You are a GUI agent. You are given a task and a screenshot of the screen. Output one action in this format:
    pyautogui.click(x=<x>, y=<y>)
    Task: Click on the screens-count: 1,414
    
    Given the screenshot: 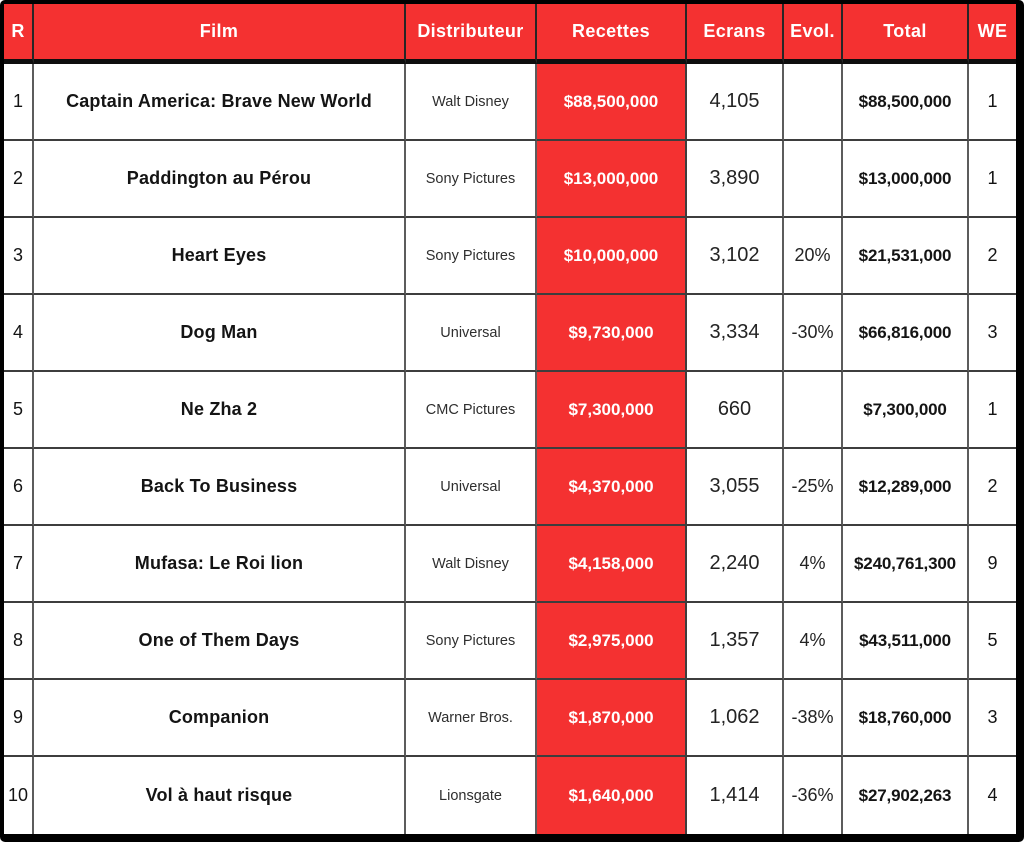 What is the action you would take?
    pyautogui.click(x=735, y=795)
    